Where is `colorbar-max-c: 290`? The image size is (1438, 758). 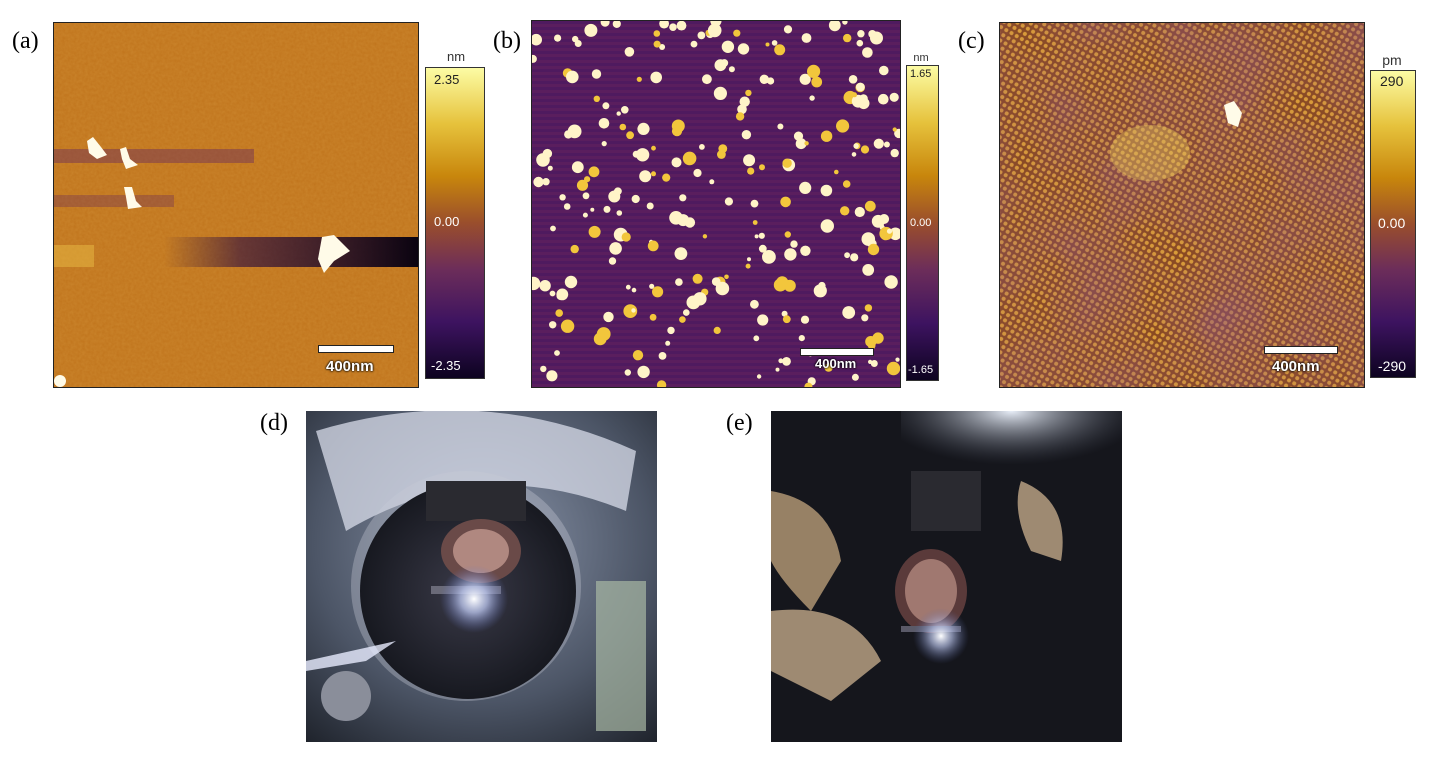
colorbar-max-c: 290 is located at coordinates (1392, 81).